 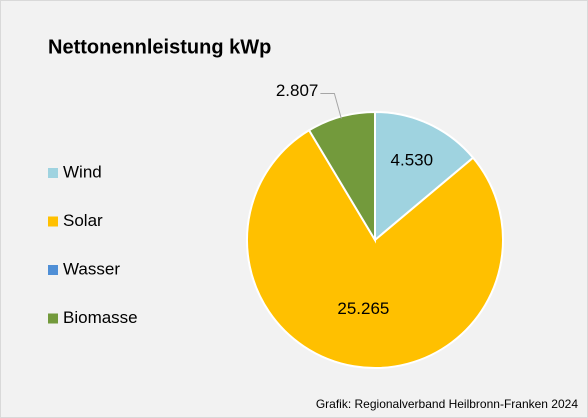 What do you see at coordinates (297, 90) in the screenshot?
I see `data-label: 2.807` at bounding box center [297, 90].